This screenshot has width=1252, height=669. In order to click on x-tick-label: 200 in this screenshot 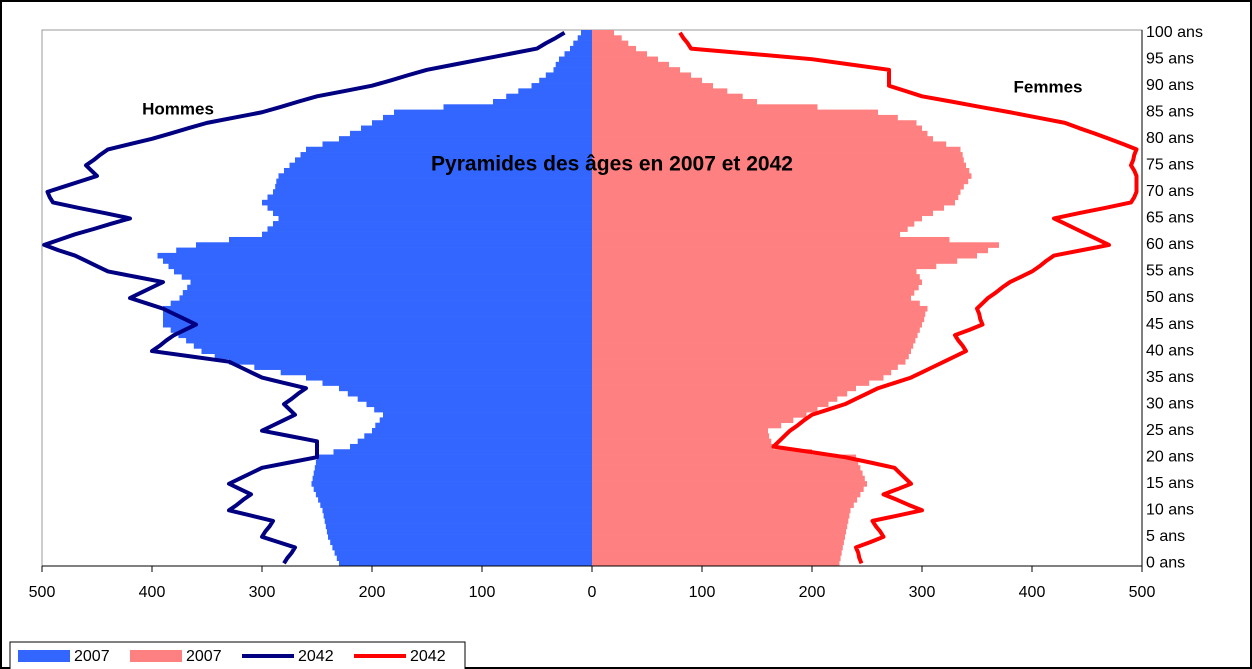, I will do `click(812, 592)`.